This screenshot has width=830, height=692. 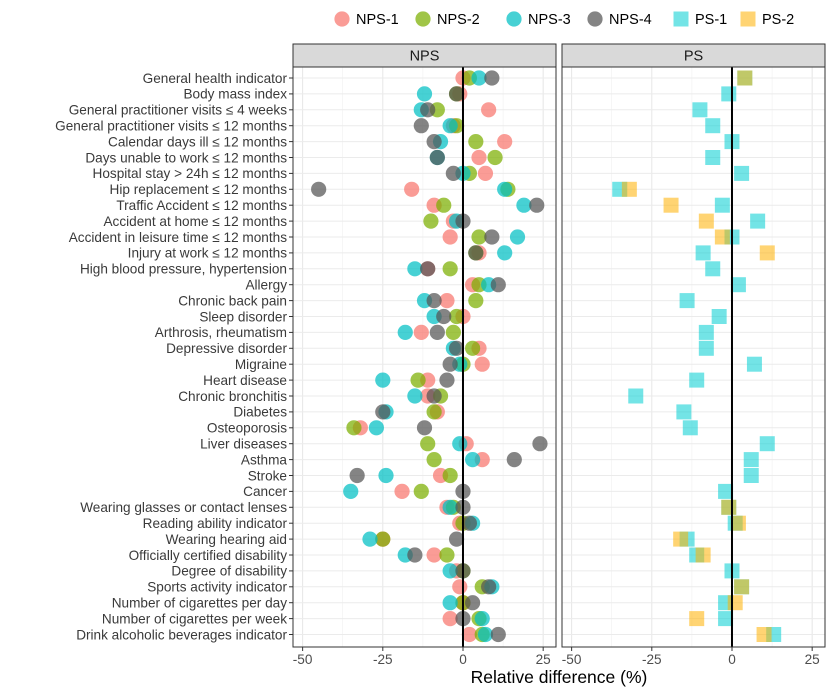 I want to click on category-label: General practitioner visits ≤ 12 months, so click(x=171, y=126).